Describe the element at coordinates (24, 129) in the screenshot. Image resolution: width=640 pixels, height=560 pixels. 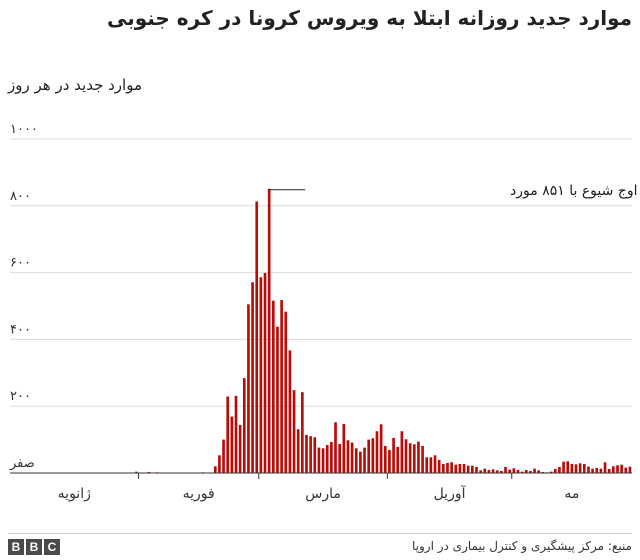
I see `y-tick-label: ۱۰۰۰` at that location.